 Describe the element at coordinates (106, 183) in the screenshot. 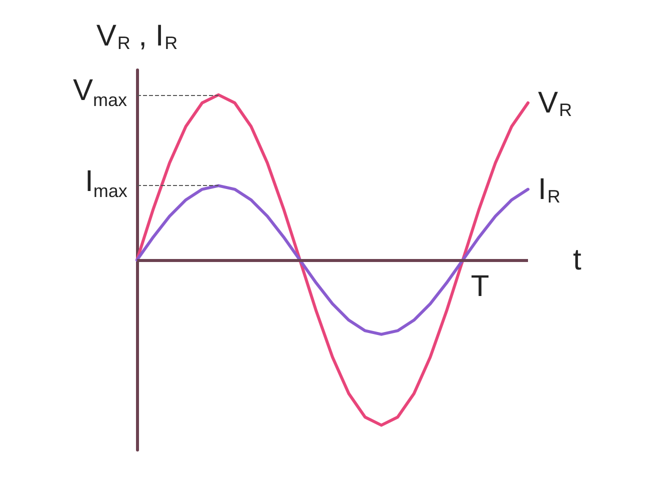

I see `text: I$_{max}$` at that location.